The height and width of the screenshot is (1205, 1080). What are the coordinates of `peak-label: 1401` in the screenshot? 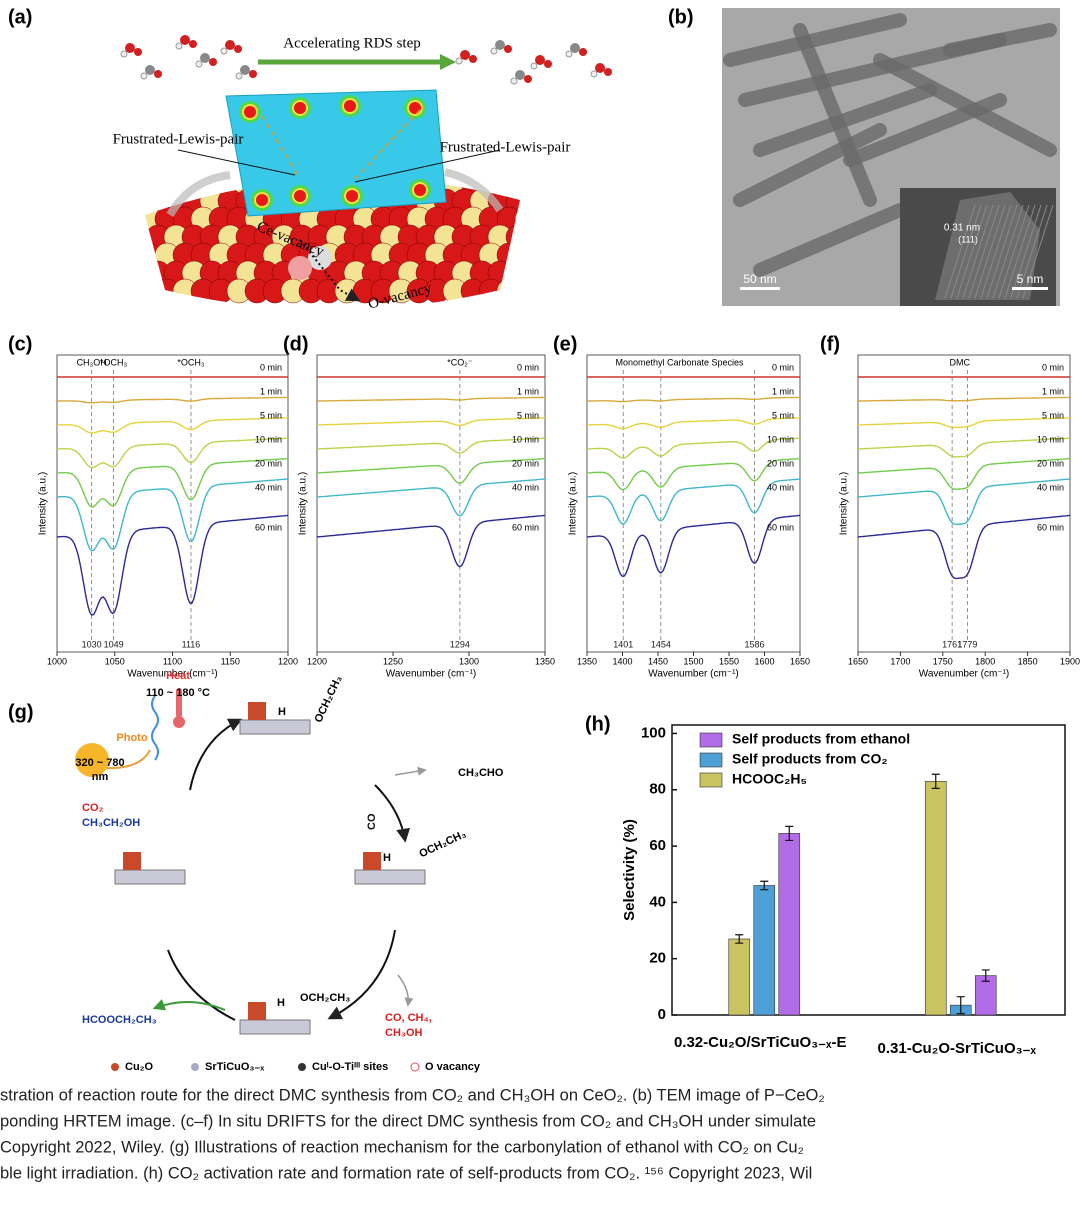 It's located at (623, 644).